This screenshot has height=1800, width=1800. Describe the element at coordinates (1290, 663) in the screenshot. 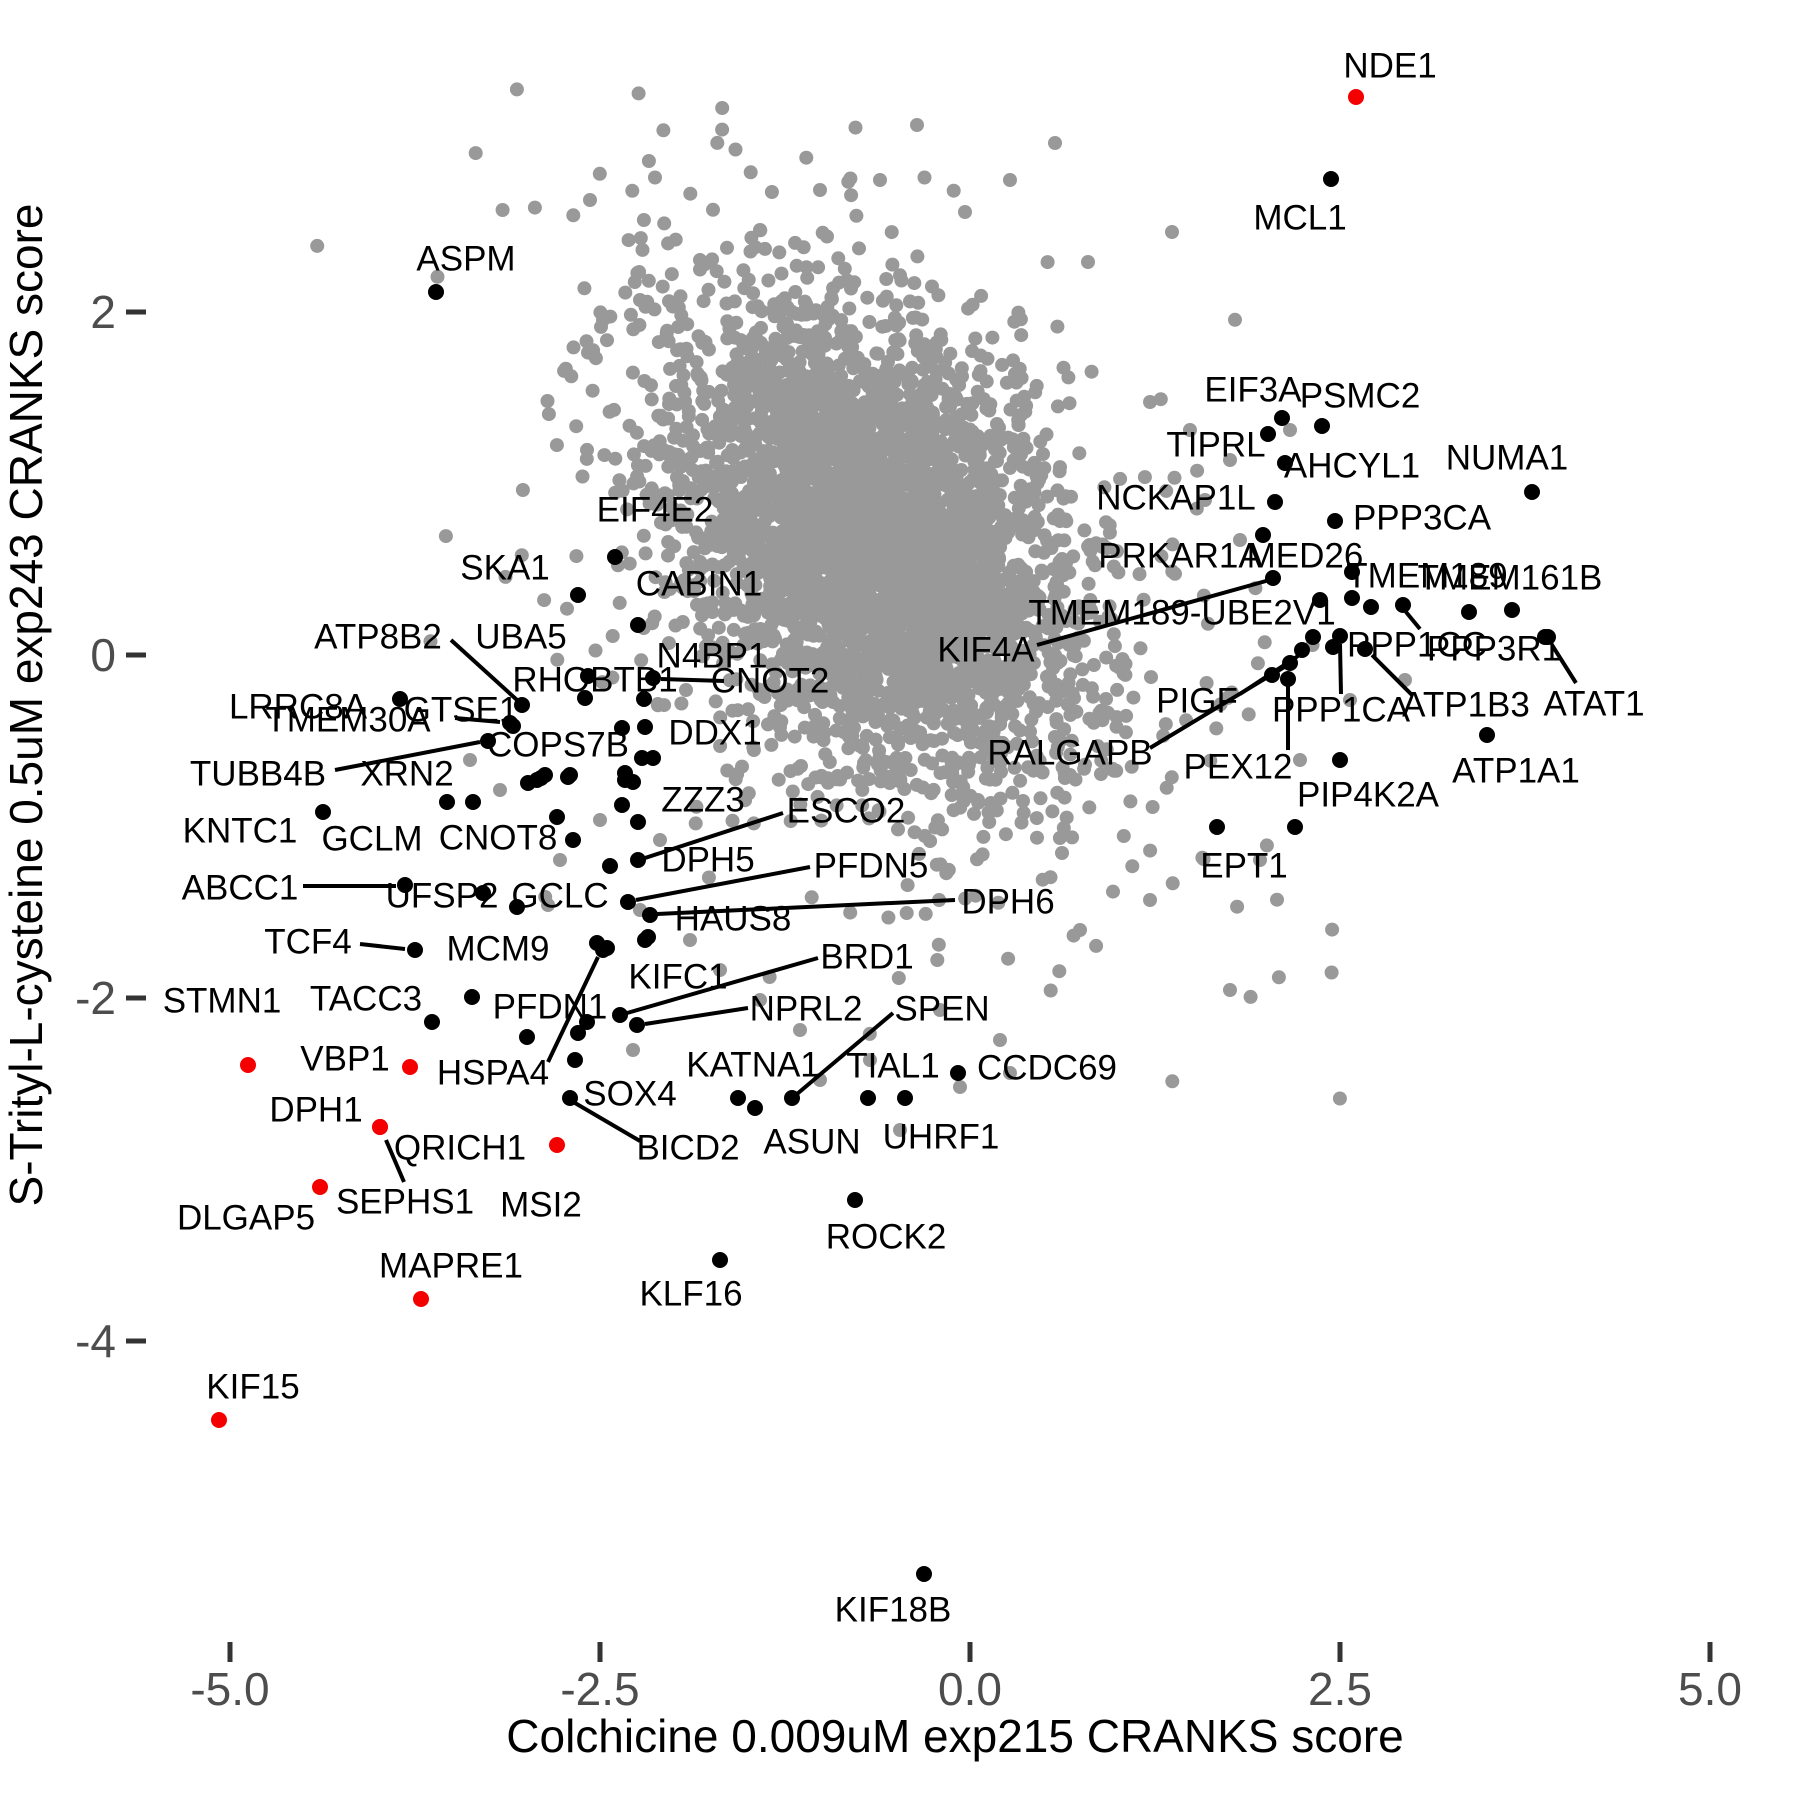

I see `gene-point-RALGAPB` at that location.